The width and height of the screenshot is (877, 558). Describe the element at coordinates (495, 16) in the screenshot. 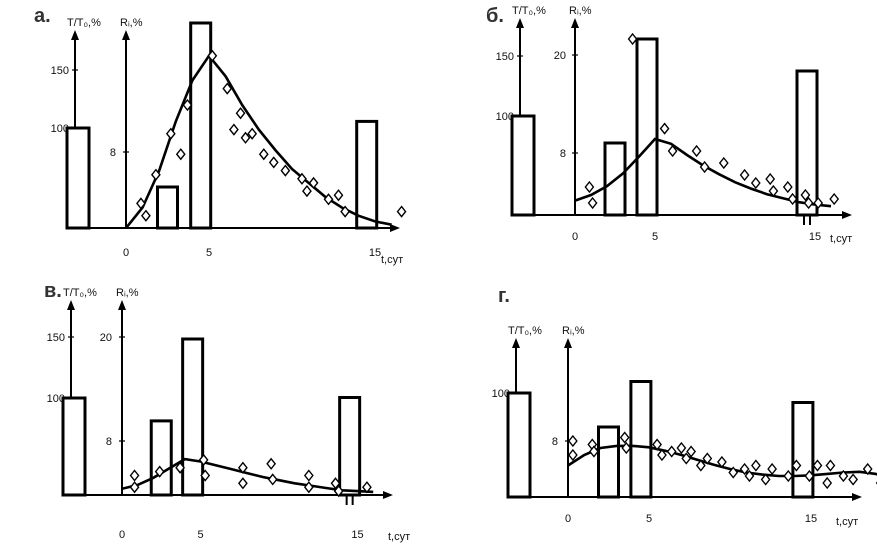

I see `panel-label: б.` at that location.